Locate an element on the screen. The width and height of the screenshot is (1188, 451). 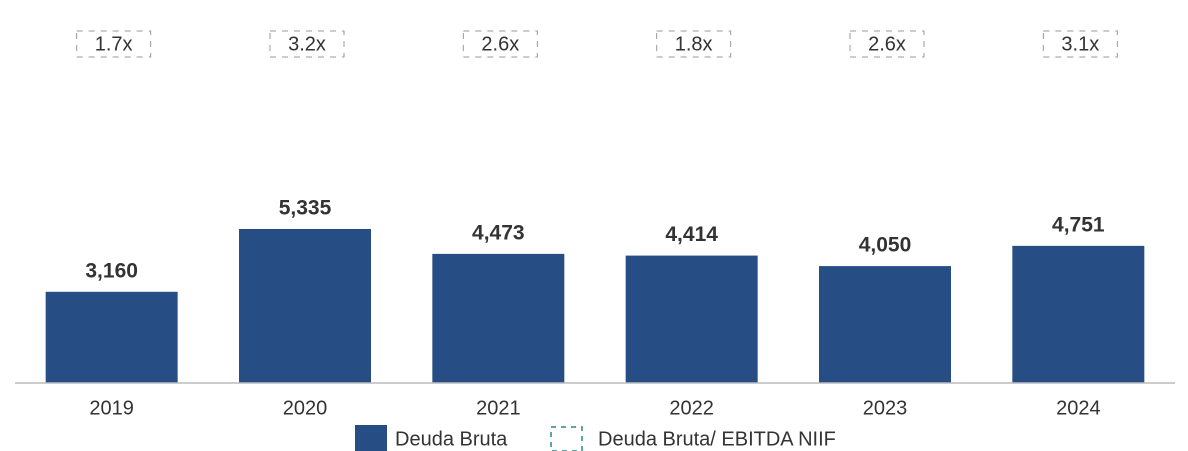
x-tick-label: 2019 is located at coordinates (111, 408).